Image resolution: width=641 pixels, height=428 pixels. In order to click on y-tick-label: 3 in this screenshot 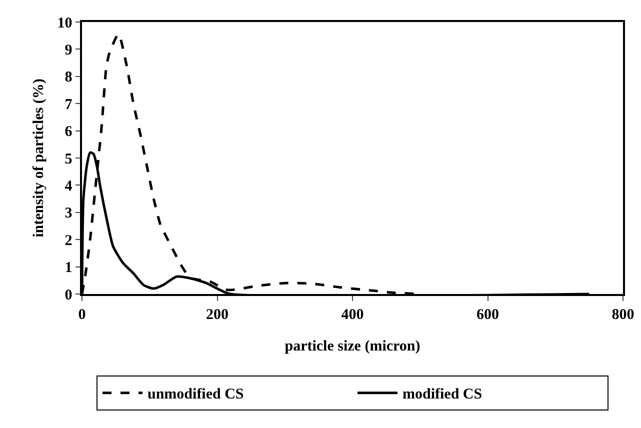, I will do `click(68, 214)`.